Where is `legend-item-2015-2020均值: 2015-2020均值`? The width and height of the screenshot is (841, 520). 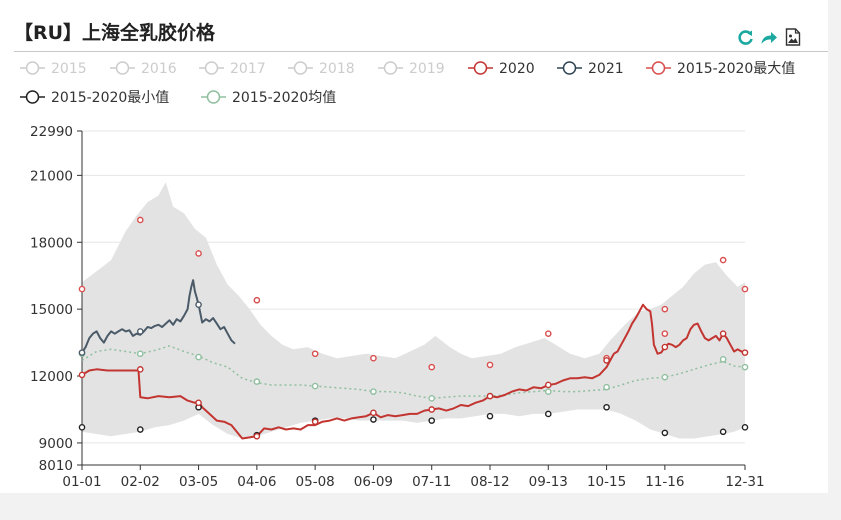 legend-item-2015-2020均值: 2015-2020均值 is located at coordinates (268, 98).